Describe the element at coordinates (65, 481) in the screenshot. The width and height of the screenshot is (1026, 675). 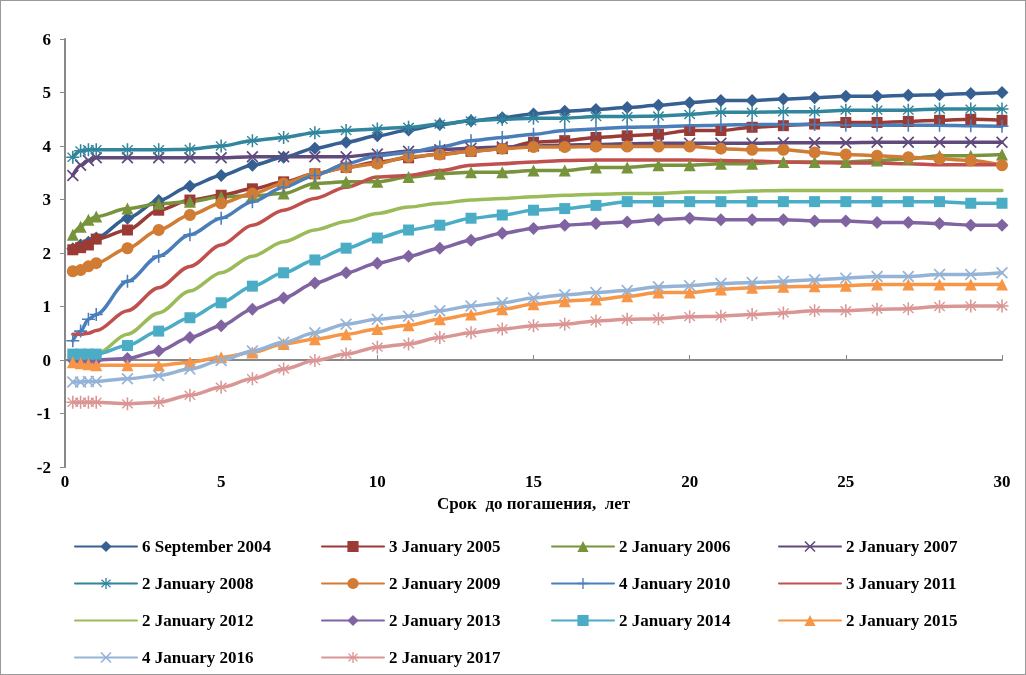
I see `x-tick-label: 0` at that location.